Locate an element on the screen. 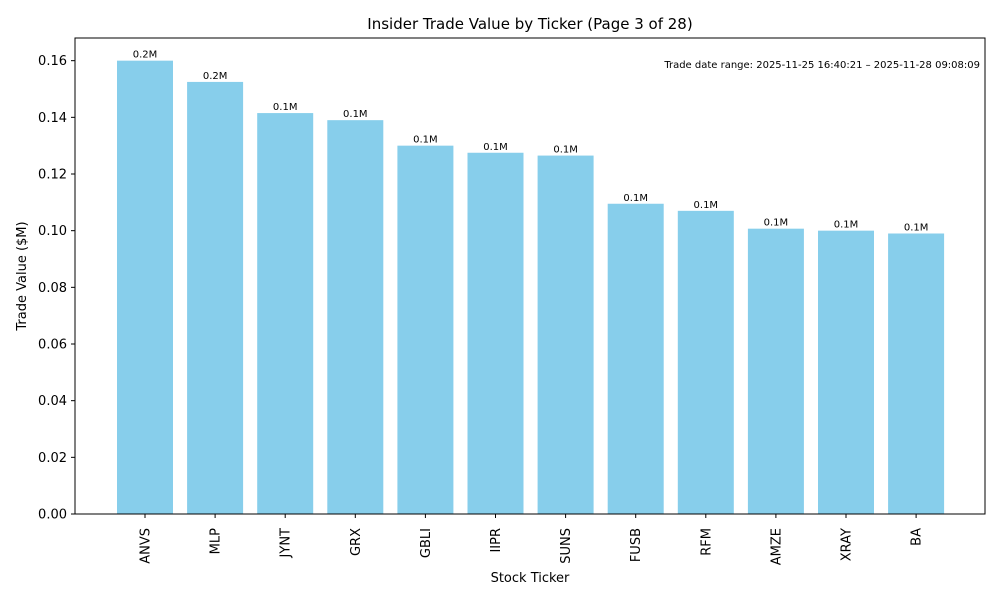 The width and height of the screenshot is (1000, 600). x-tick-label: MLP is located at coordinates (216, 541).